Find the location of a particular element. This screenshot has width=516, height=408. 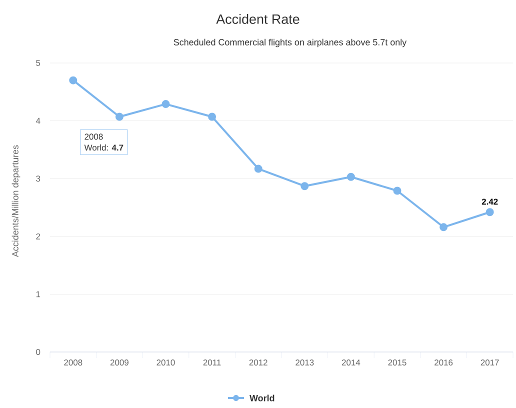

y-tick-label: 4 is located at coordinates (38, 121).